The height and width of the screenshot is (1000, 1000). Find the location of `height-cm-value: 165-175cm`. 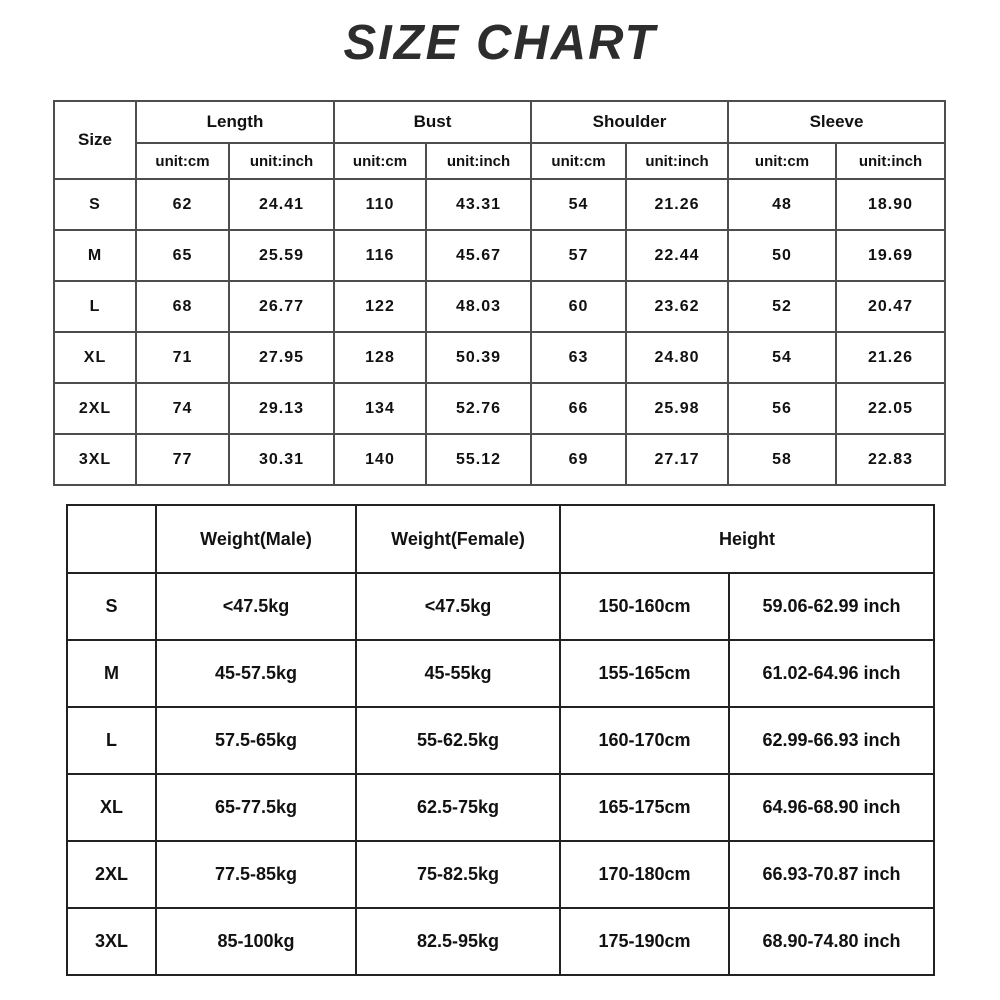

height-cm-value: 165-175cm is located at coordinates (644, 807).